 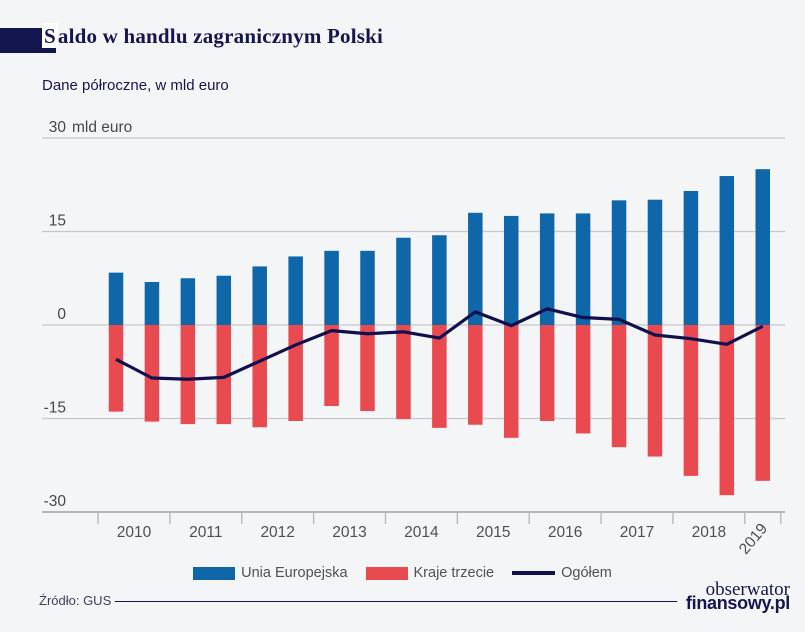 I want to click on y-axis-labels: 30 mld euro 15 0 -15 -30, so click(x=88, y=314).